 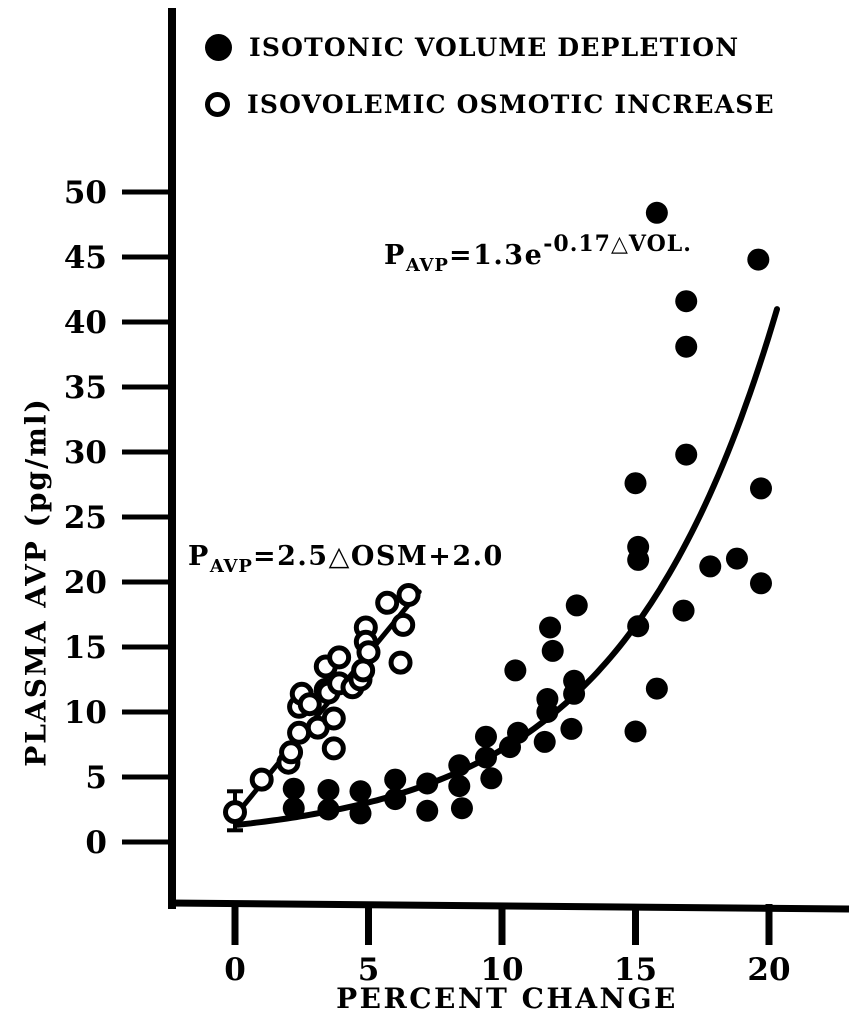 I want to click on y-tick-label: 45, so click(x=85, y=258).